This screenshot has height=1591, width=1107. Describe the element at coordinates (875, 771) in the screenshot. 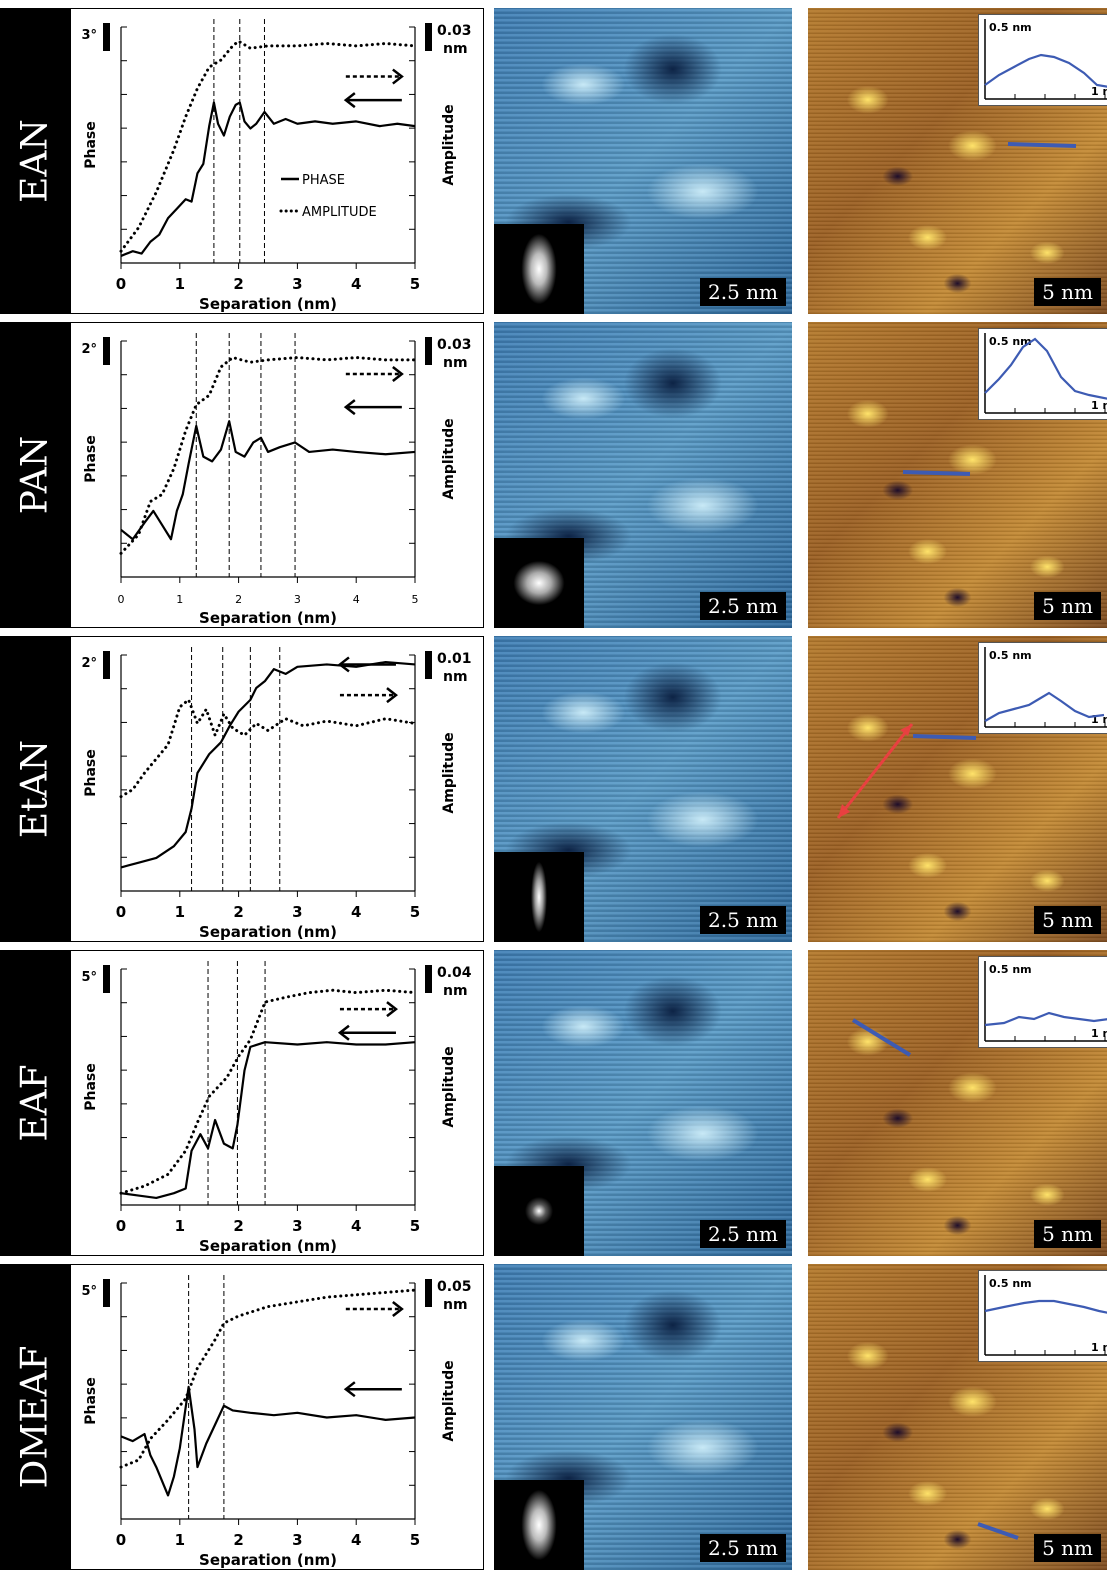

I see `red-double-arrow-icon` at that location.